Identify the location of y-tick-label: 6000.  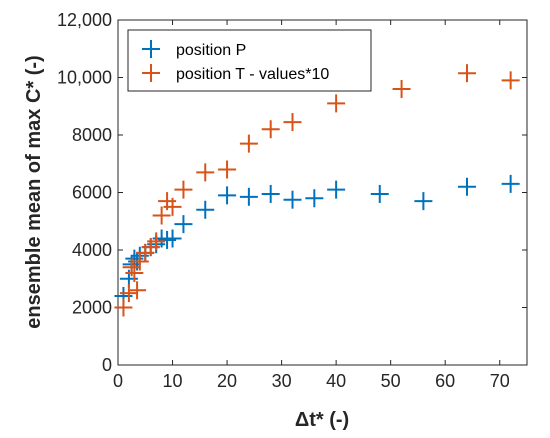
(92, 193).